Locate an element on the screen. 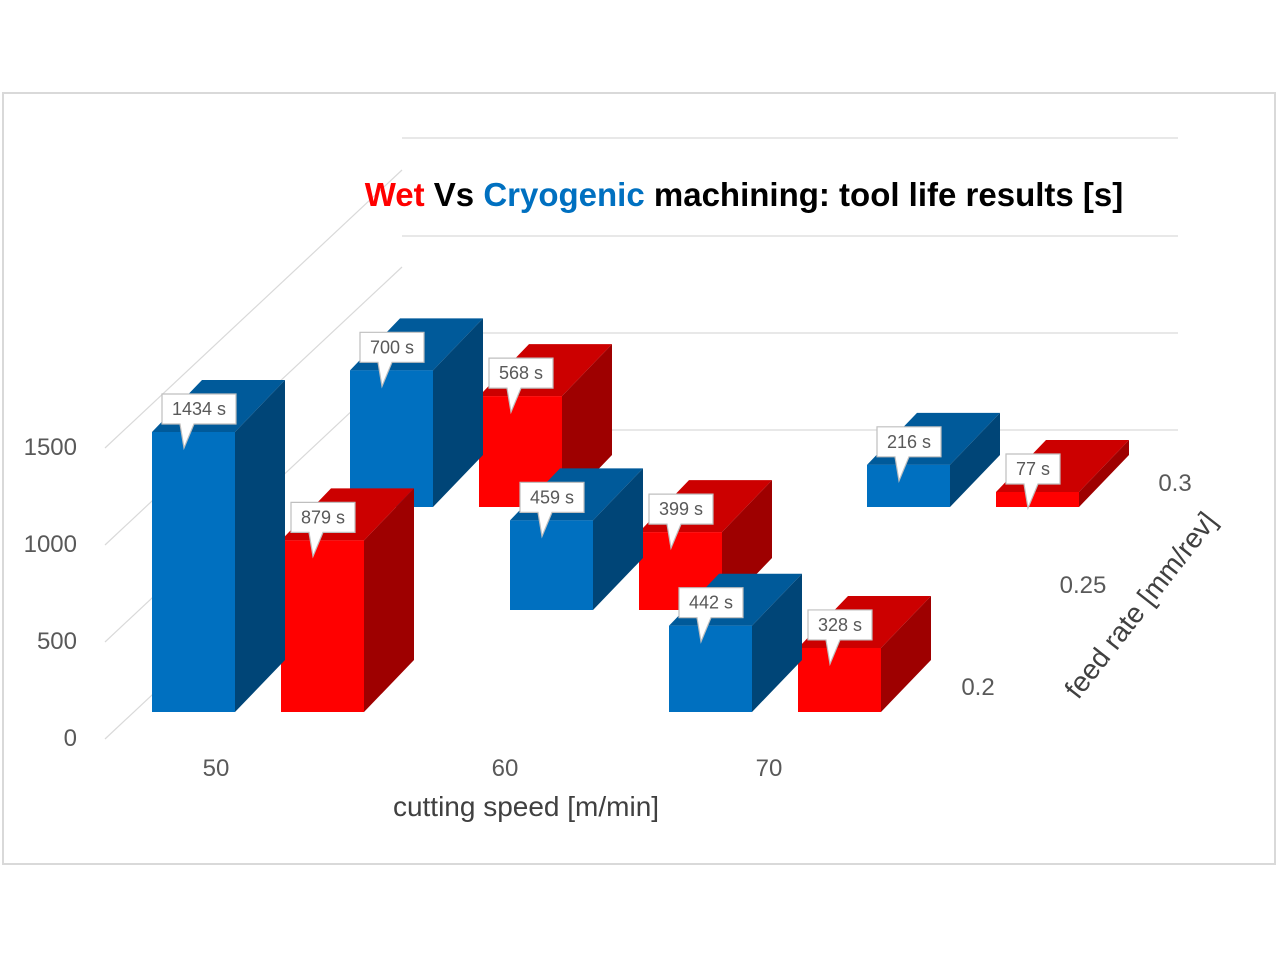 The height and width of the screenshot is (960, 1280). data-label: 399 s is located at coordinates (681, 522).